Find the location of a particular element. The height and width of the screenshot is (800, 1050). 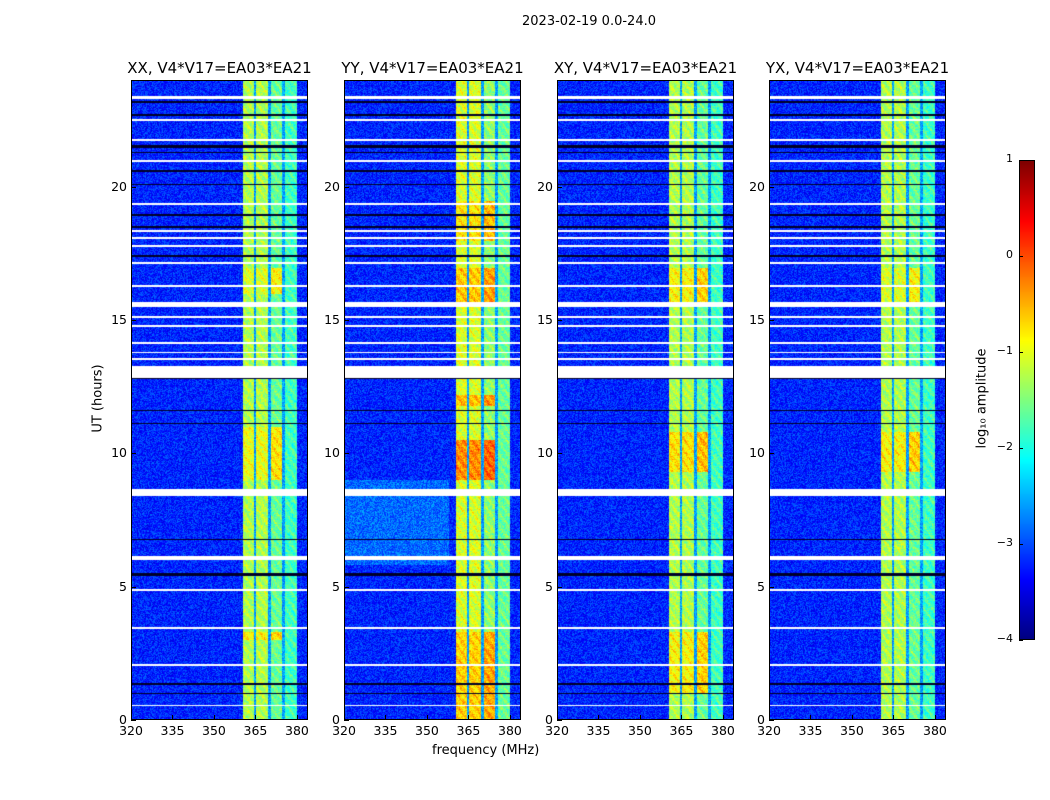

y-axis-label: UT (hours) is located at coordinates (98, 398).